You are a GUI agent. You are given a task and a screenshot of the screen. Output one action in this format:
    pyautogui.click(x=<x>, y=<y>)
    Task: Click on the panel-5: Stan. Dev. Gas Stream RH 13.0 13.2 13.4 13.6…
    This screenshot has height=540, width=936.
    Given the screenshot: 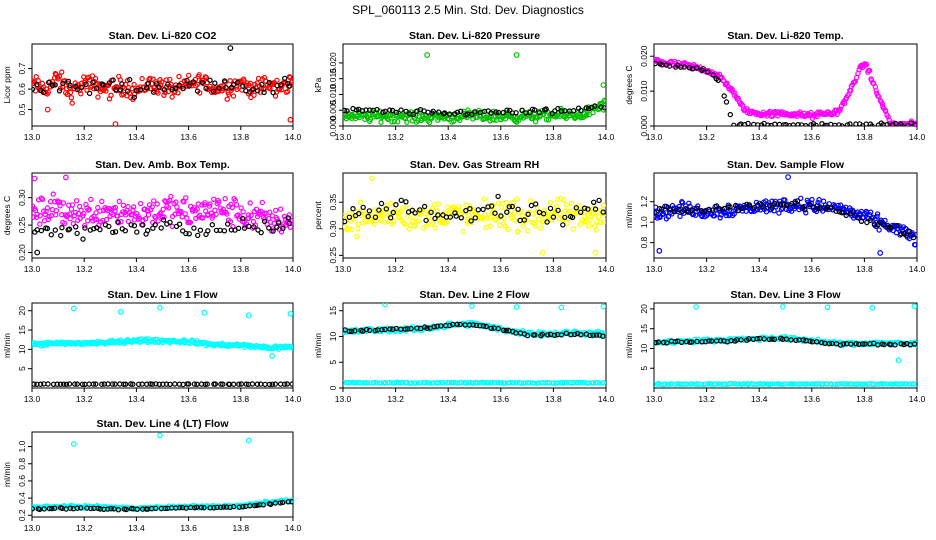 What is the action you would take?
    pyautogui.click(x=464, y=216)
    